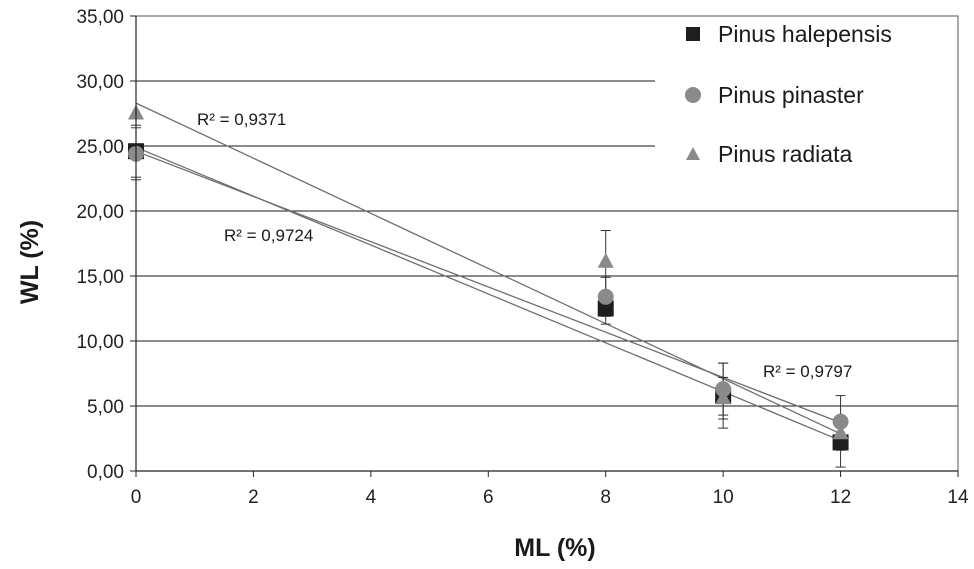 The width and height of the screenshot is (974, 569). I want to click on legend-square-marker, so click(693, 34).